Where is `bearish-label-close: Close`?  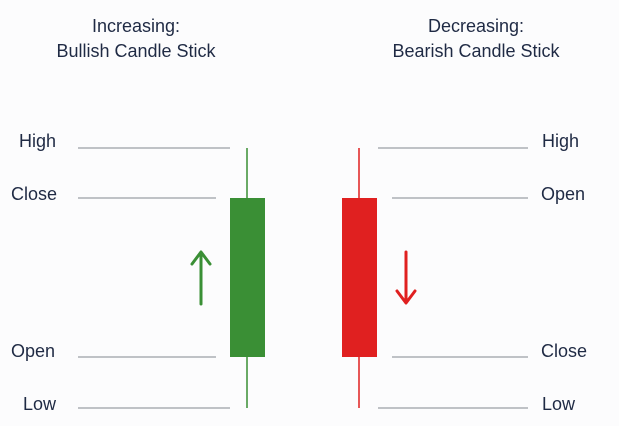 bearish-label-close: Close is located at coordinates (564, 351).